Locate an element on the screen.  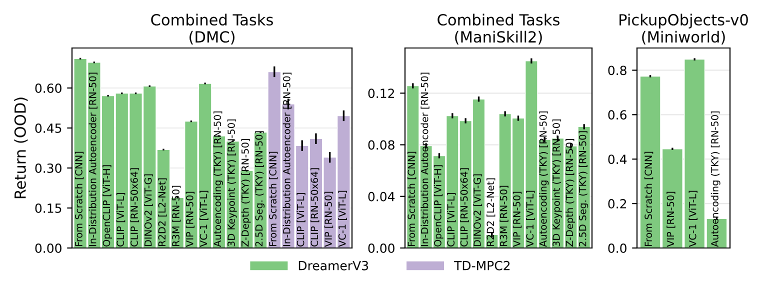
legend-label: DreamerV3 is located at coordinates (333, 265).